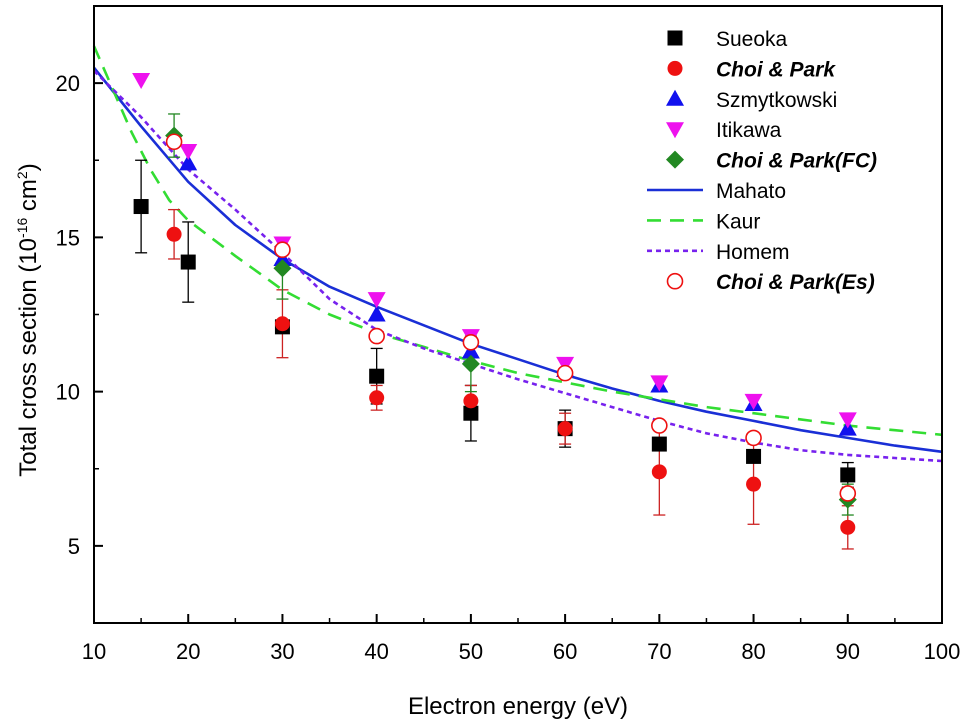  I want to click on legend-item-homem: Homem, so click(718, 252).